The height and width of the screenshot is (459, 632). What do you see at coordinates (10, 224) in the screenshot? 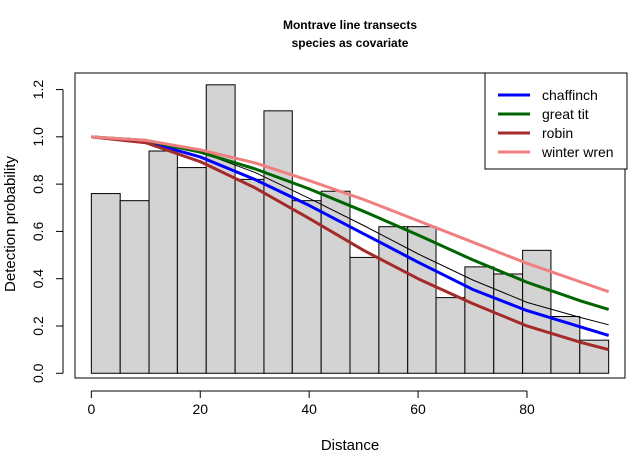
I see `y-axis-label: Detection probability` at bounding box center [10, 224].